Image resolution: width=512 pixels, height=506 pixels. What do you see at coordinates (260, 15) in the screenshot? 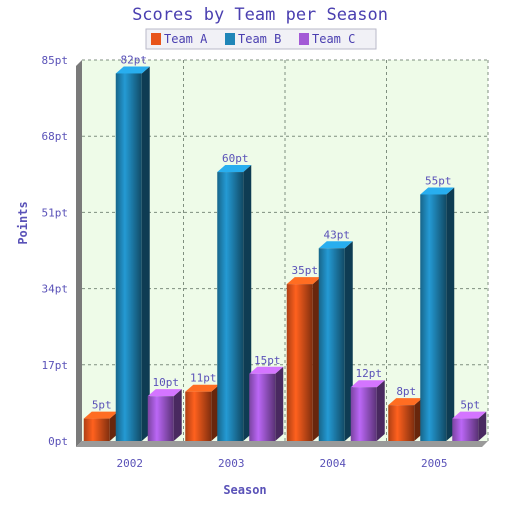
I see `chart-title: Scores by Team per Season` at bounding box center [260, 15].